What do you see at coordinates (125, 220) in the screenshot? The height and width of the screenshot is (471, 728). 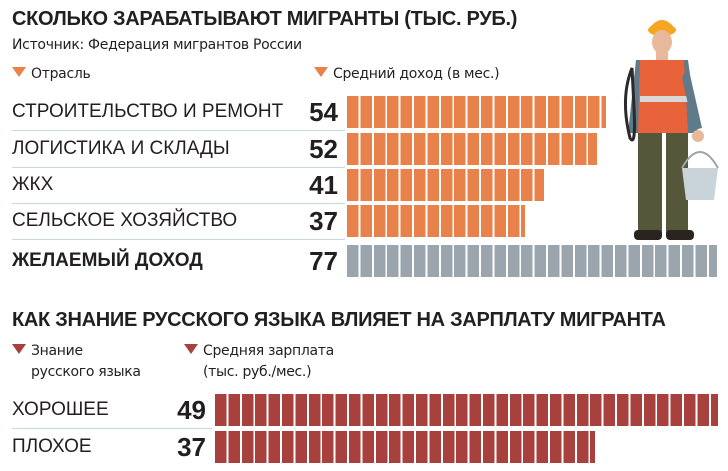 I see `category-label: СЕЛЬСКОЕ ХОЗЯЙСТВО` at bounding box center [125, 220].